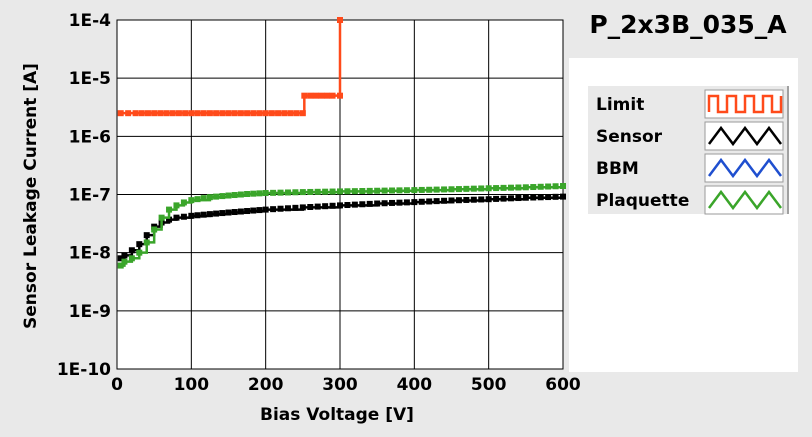 The width and height of the screenshot is (812, 437). What do you see at coordinates (90, 137) in the screenshot?
I see `y-tick-label: 1E-6` at bounding box center [90, 137].